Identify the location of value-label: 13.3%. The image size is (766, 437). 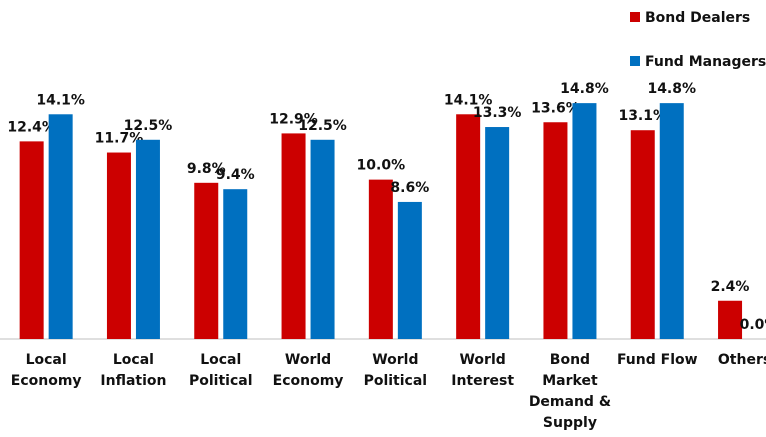
(497, 113).